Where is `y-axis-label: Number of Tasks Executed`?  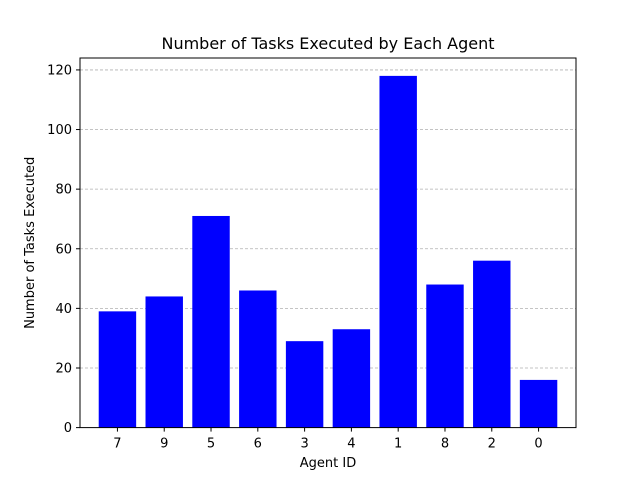 y-axis-label: Number of Tasks Executed is located at coordinates (30, 243).